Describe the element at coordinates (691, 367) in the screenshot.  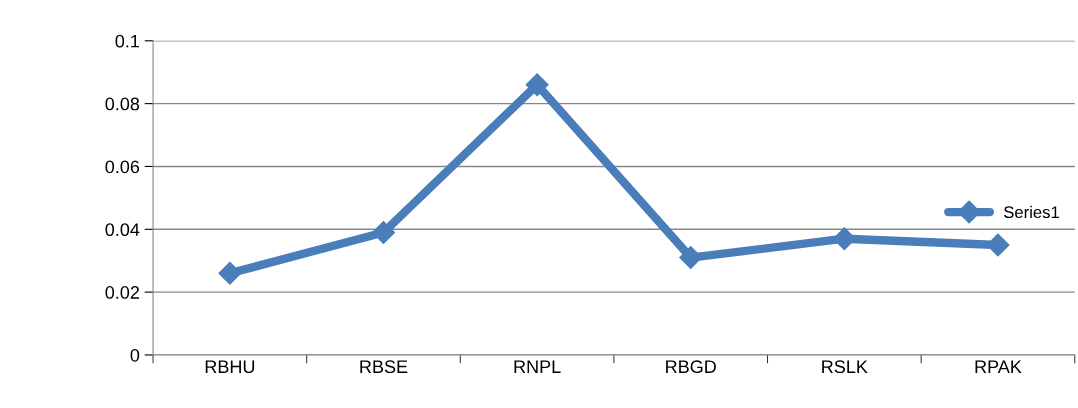
I see `x-tick-label: RBGD` at that location.